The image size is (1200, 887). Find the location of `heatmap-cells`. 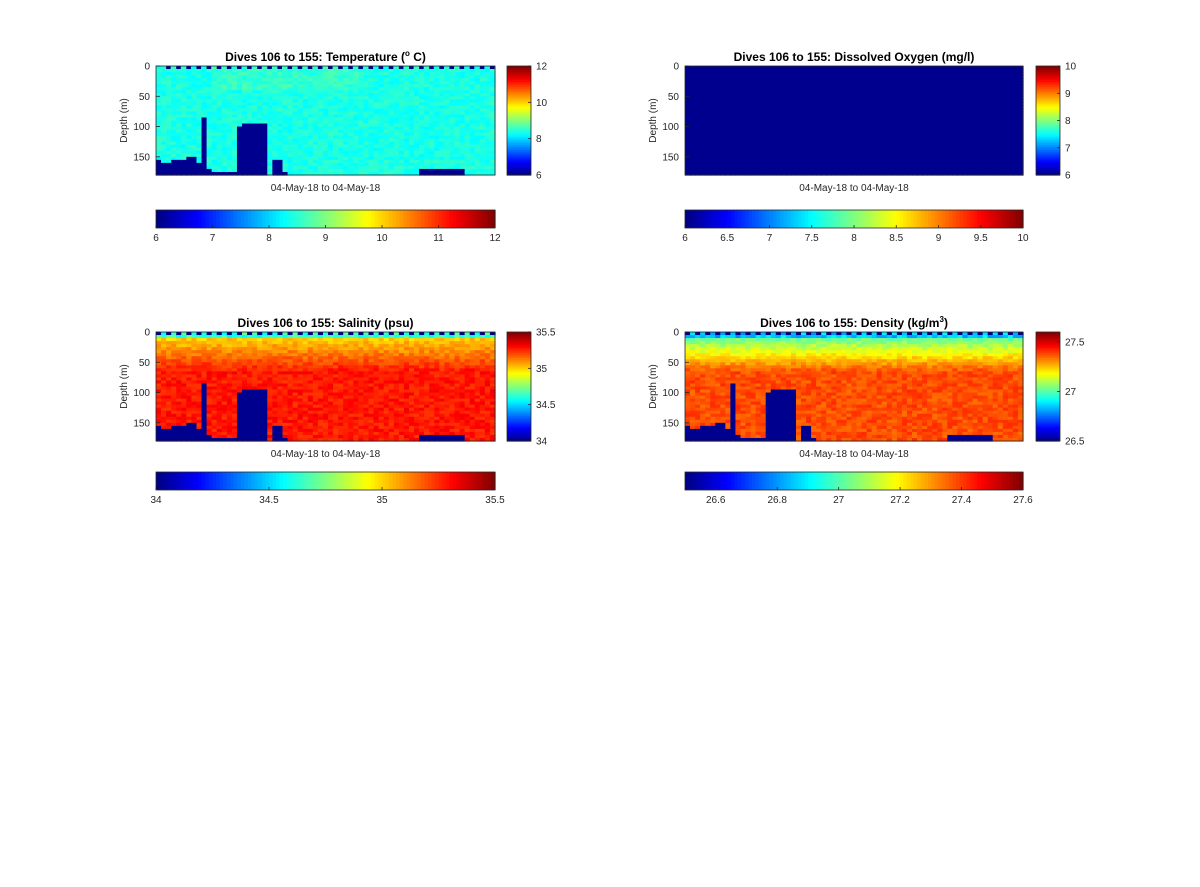

heatmap-cells is located at coordinates (854, 121).